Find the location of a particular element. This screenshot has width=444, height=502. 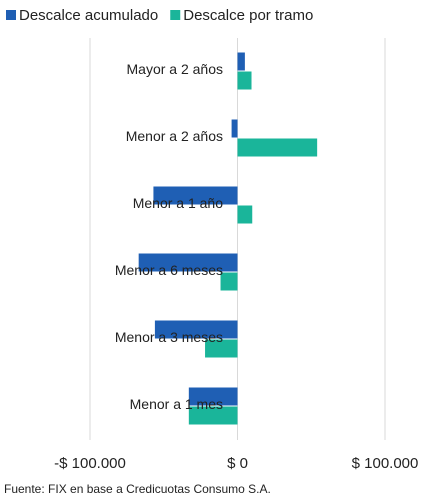

legend-label: Descalce acumulado is located at coordinates (88, 15).